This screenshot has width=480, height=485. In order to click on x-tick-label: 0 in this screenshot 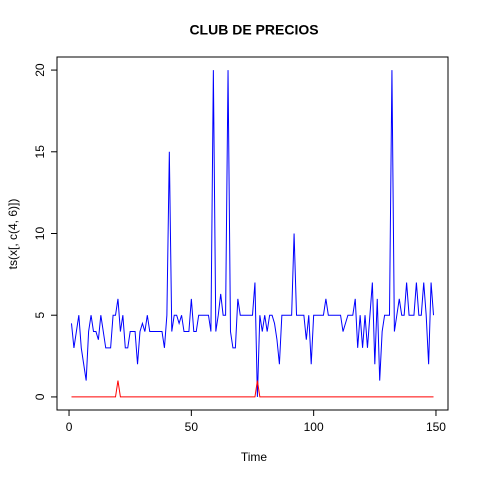, I will do `click(69, 427)`.